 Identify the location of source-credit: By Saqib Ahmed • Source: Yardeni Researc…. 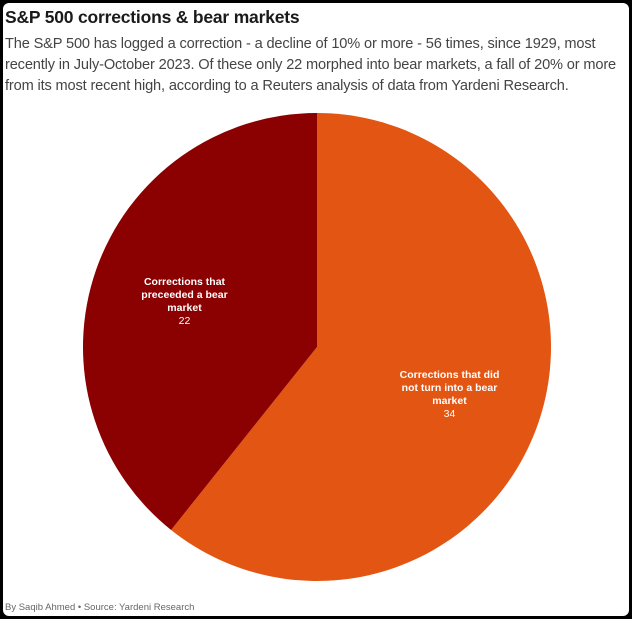
(100, 607).